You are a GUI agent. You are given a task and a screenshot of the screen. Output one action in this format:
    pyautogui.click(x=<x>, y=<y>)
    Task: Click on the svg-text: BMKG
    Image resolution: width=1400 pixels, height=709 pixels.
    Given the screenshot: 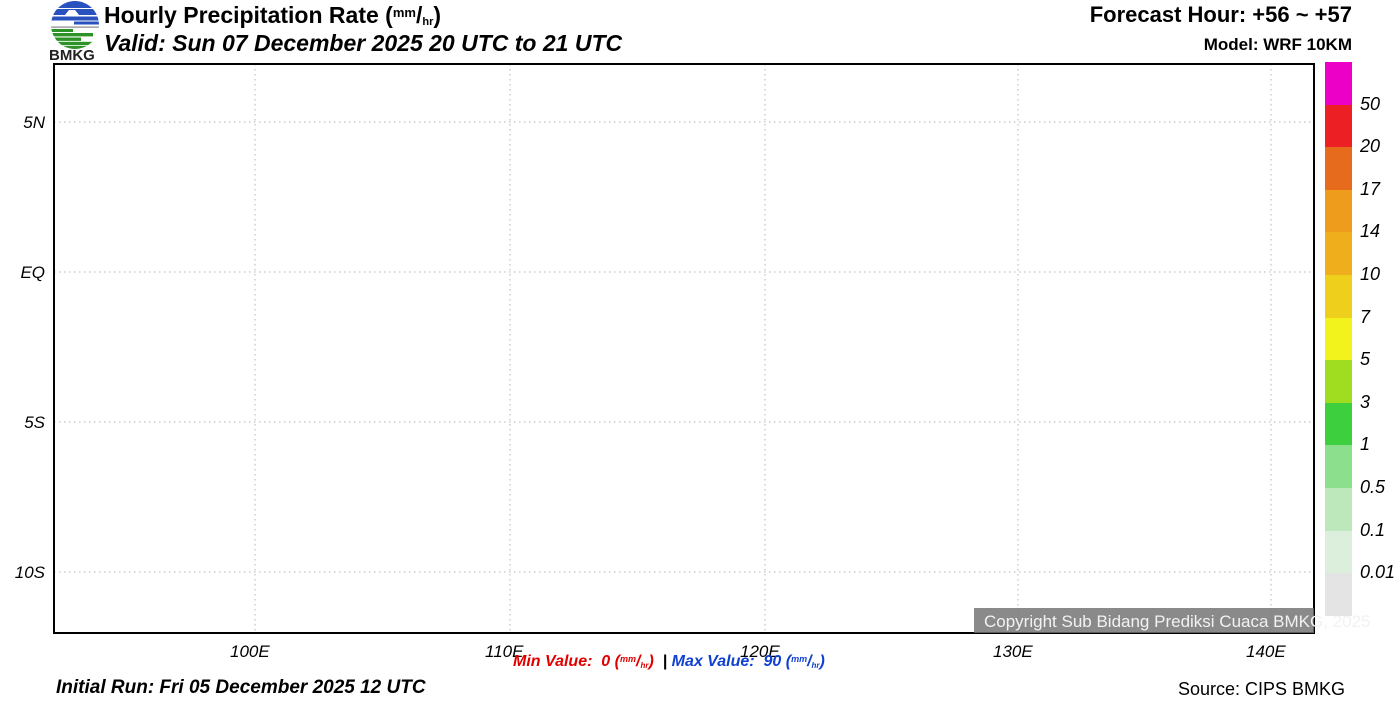 What is the action you would take?
    pyautogui.click(x=72, y=54)
    